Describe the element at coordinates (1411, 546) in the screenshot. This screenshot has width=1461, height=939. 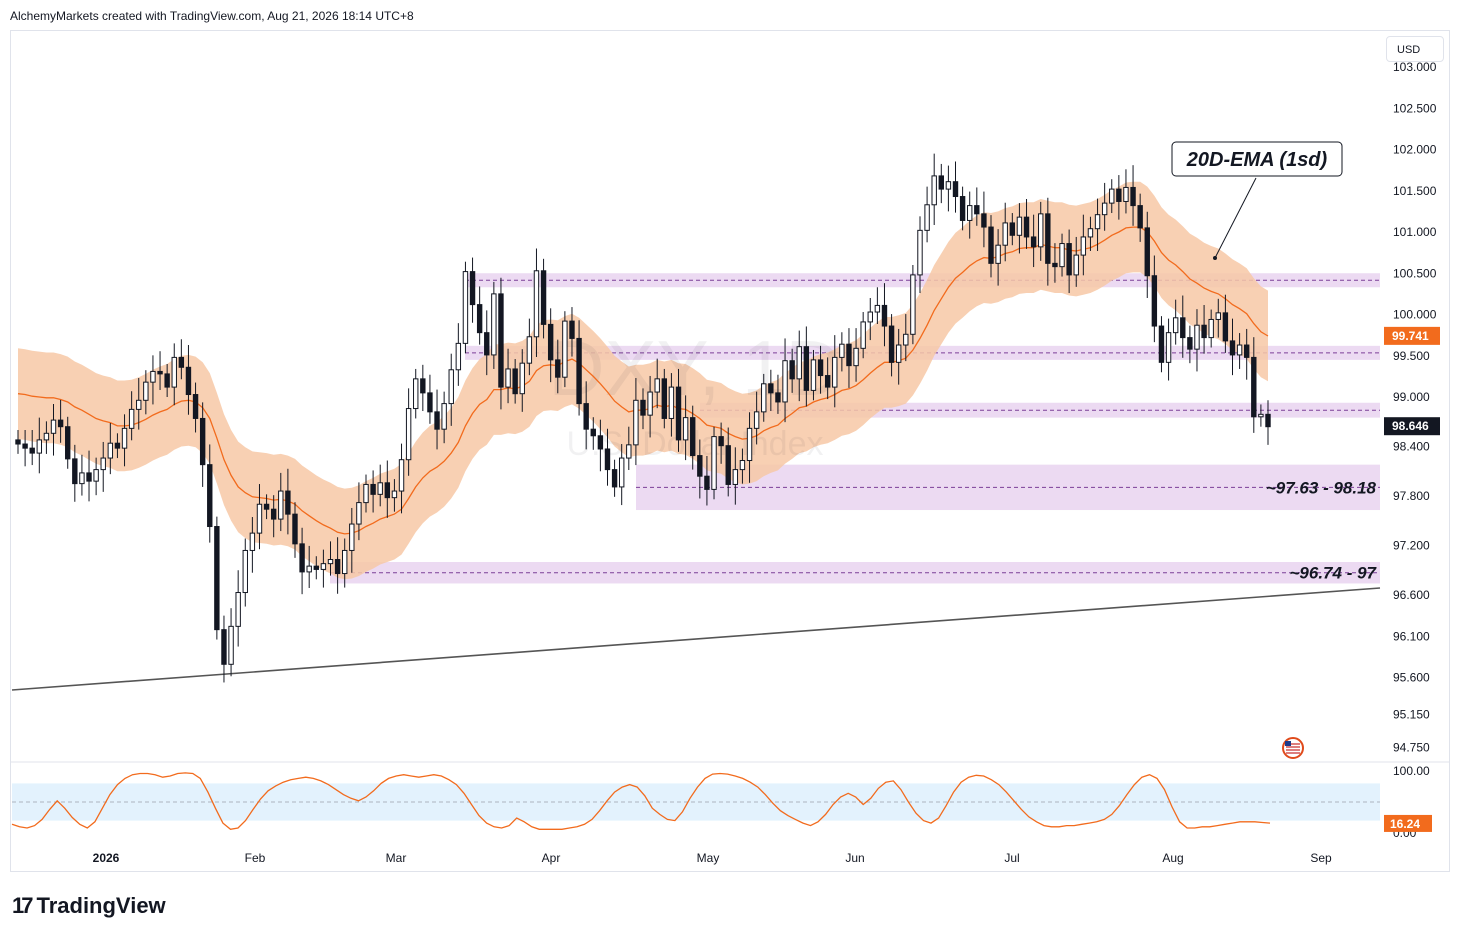
I see `y-tick-label: 97.200` at that location.